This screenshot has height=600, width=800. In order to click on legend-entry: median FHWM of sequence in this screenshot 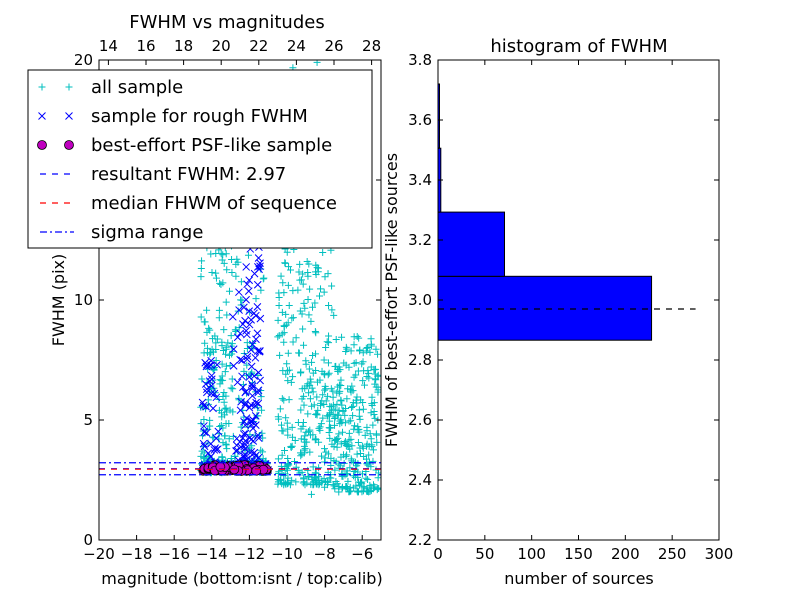, I will do `click(188, 203)`.